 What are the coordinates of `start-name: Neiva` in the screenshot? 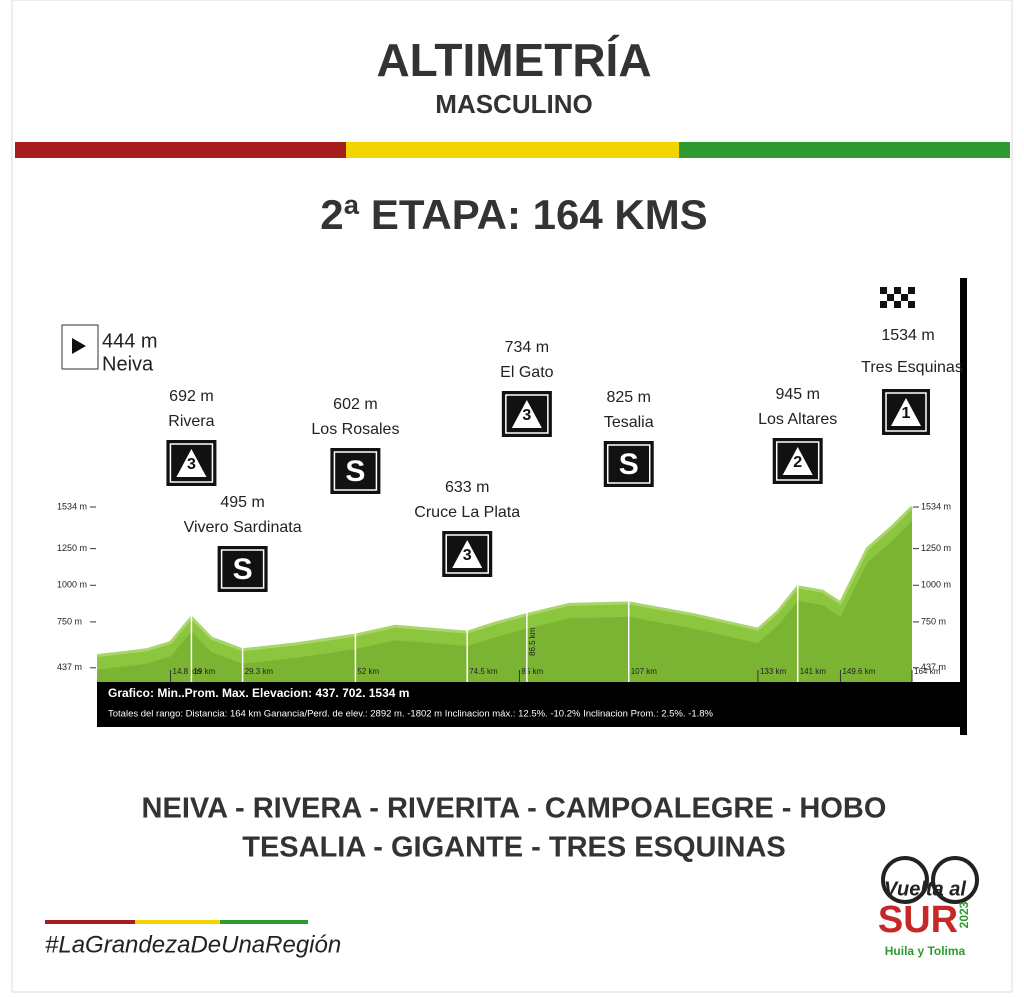 It's located at (128, 364).